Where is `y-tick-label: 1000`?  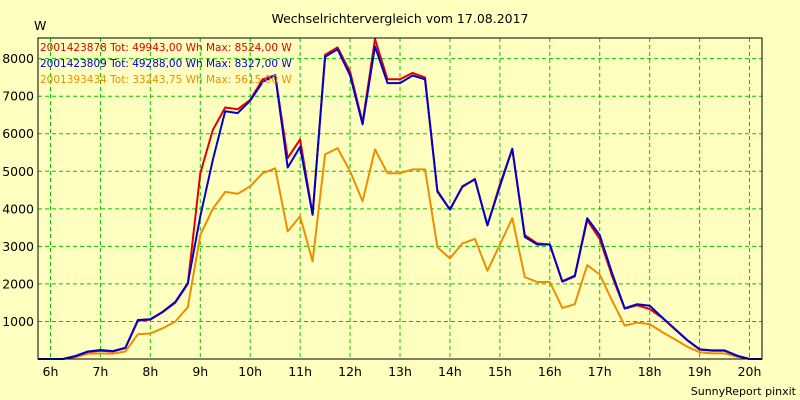
y-tick-label: 1000 is located at coordinates (18, 321).